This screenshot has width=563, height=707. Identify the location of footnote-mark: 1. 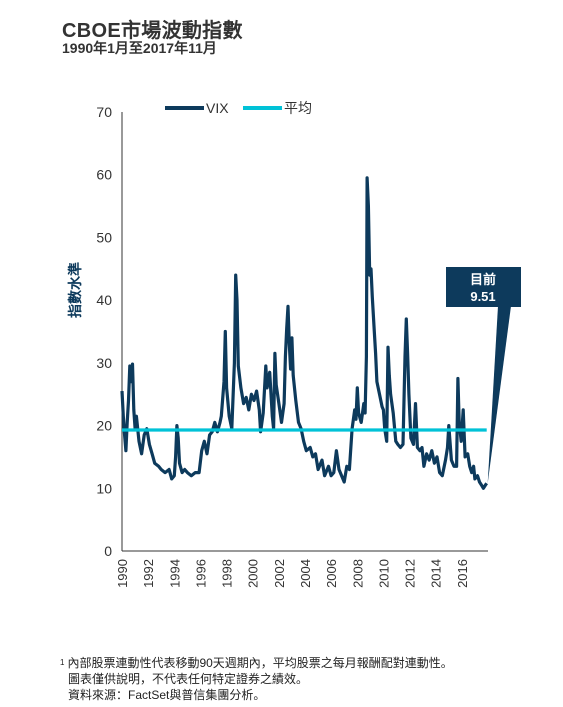
(62, 662).